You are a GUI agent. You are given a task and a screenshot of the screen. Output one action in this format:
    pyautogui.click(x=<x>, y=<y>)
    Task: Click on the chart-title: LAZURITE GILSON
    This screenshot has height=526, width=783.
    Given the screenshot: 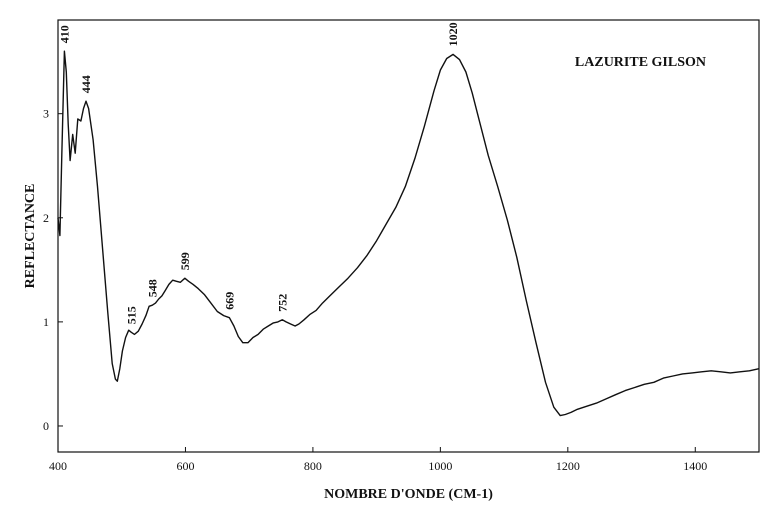 What is the action you would take?
    pyautogui.click(x=640, y=62)
    